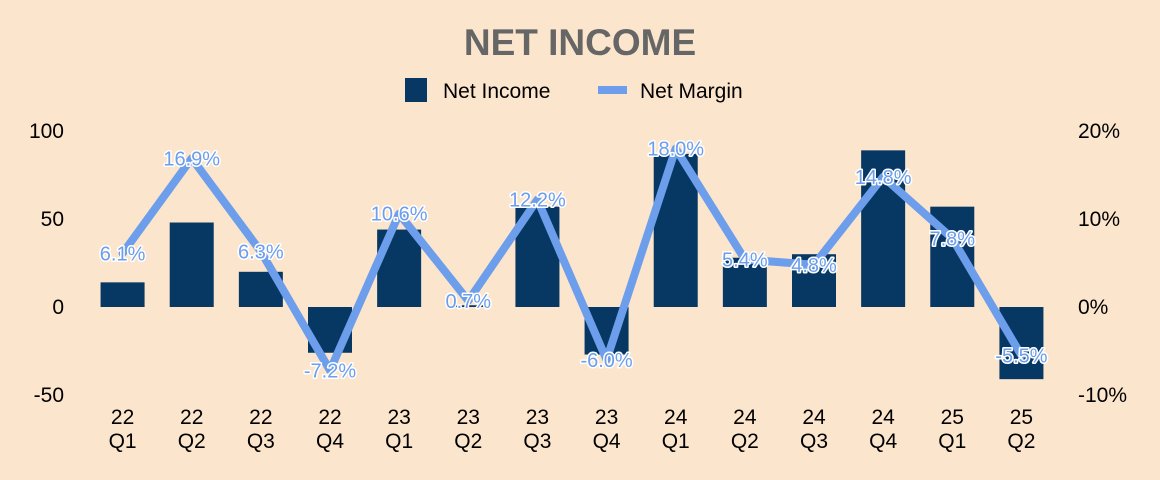 Image resolution: width=1160 pixels, height=480 pixels. I want to click on data-label-net-margin: 7.8%, so click(952, 239).